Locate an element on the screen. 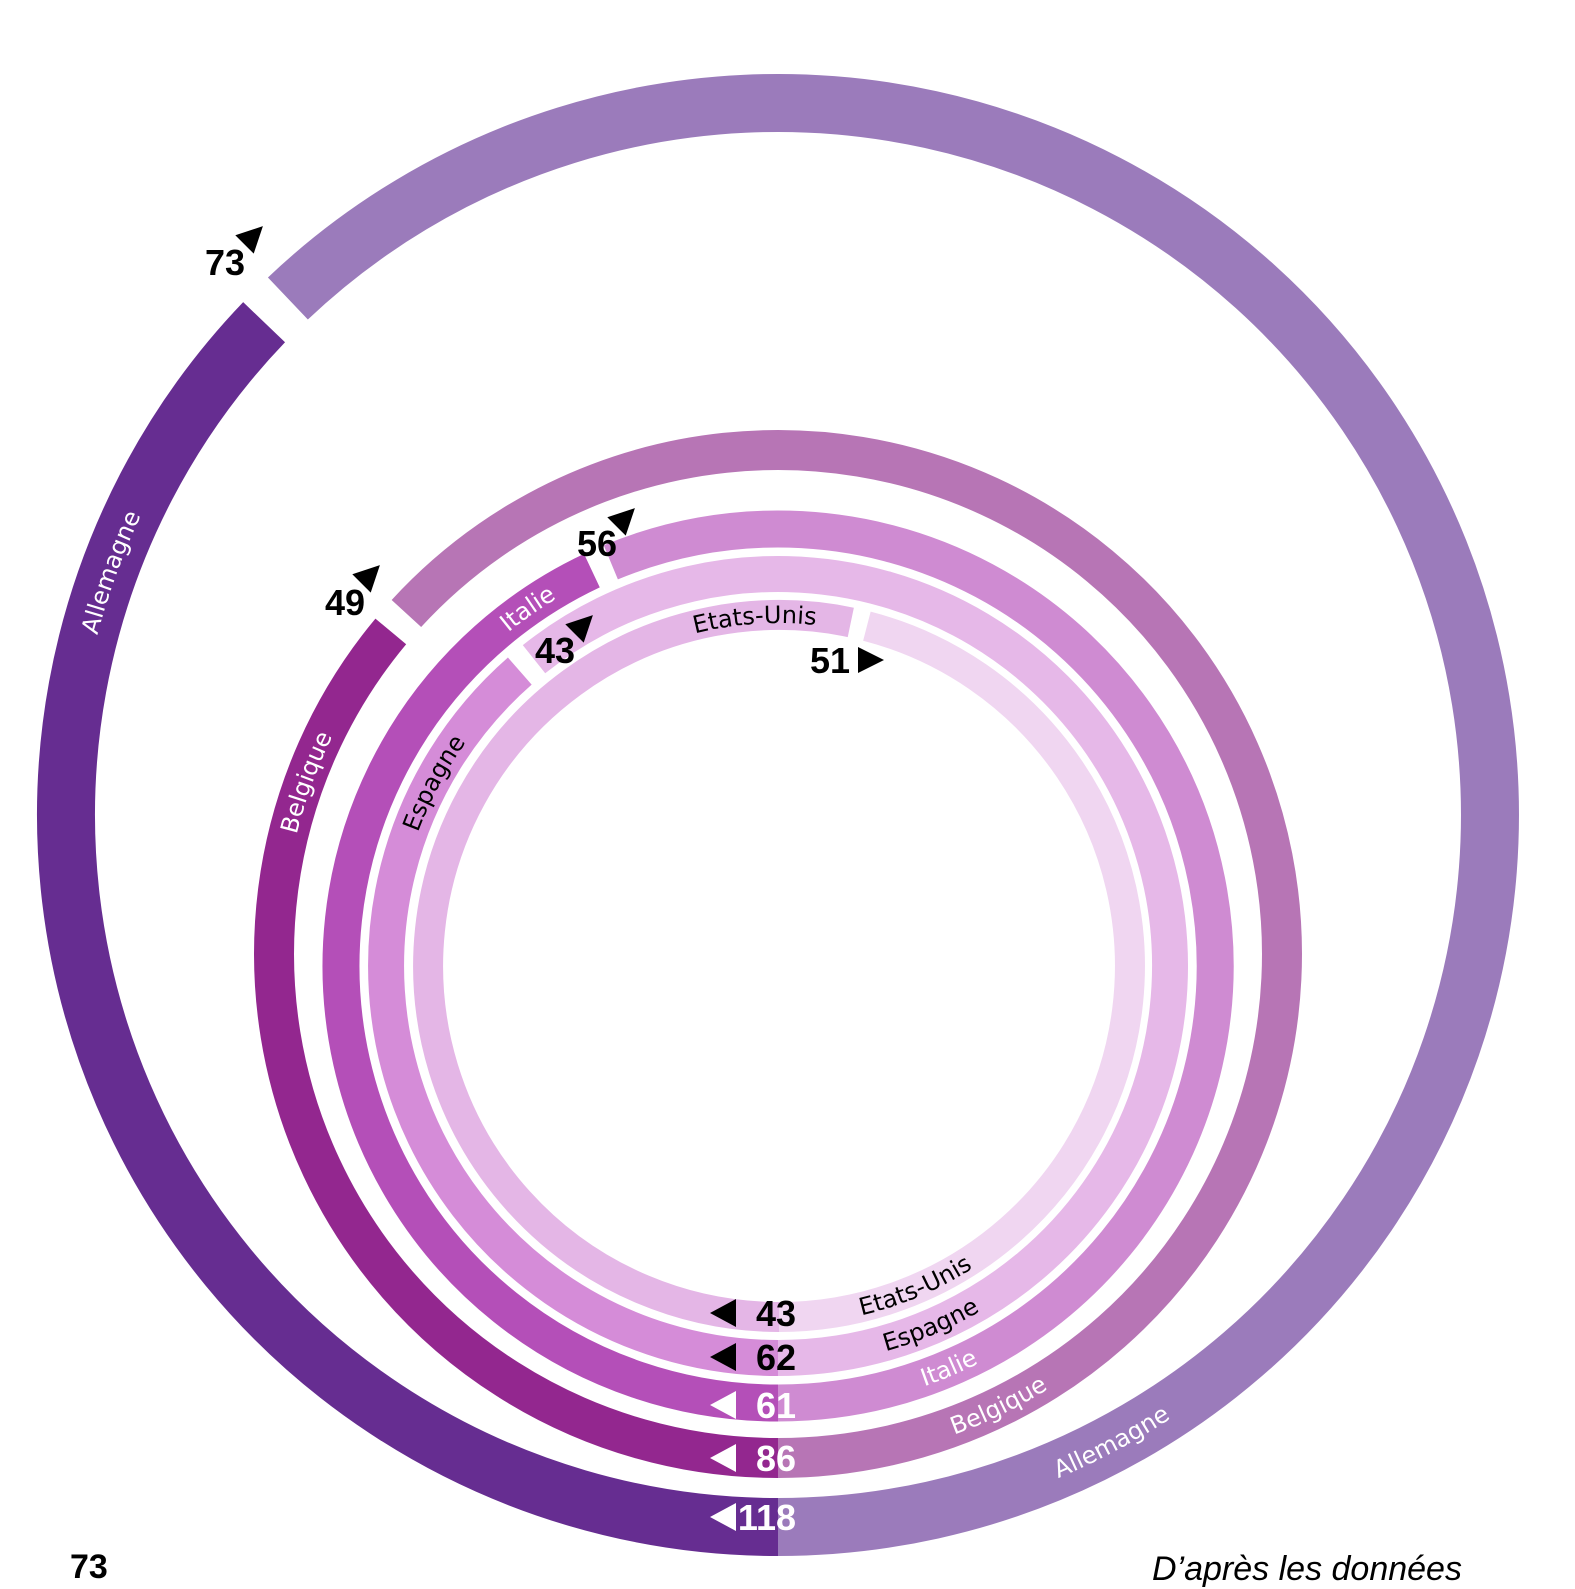  arc-dark-etats-unis is located at coordinates (633, 966).